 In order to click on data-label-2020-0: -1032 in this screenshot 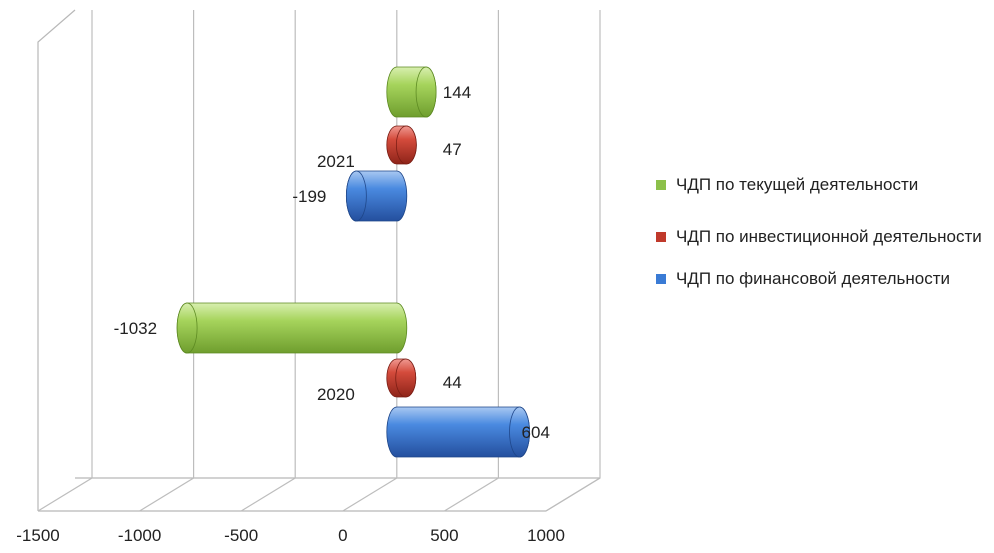, I will do `click(135, 328)`.